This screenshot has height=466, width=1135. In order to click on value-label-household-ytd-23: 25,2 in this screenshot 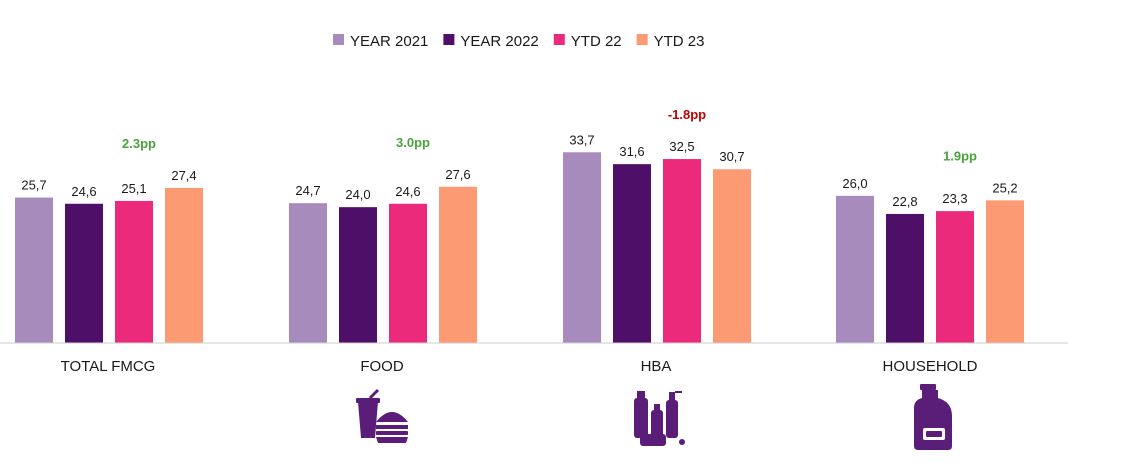, I will do `click(1004, 187)`.